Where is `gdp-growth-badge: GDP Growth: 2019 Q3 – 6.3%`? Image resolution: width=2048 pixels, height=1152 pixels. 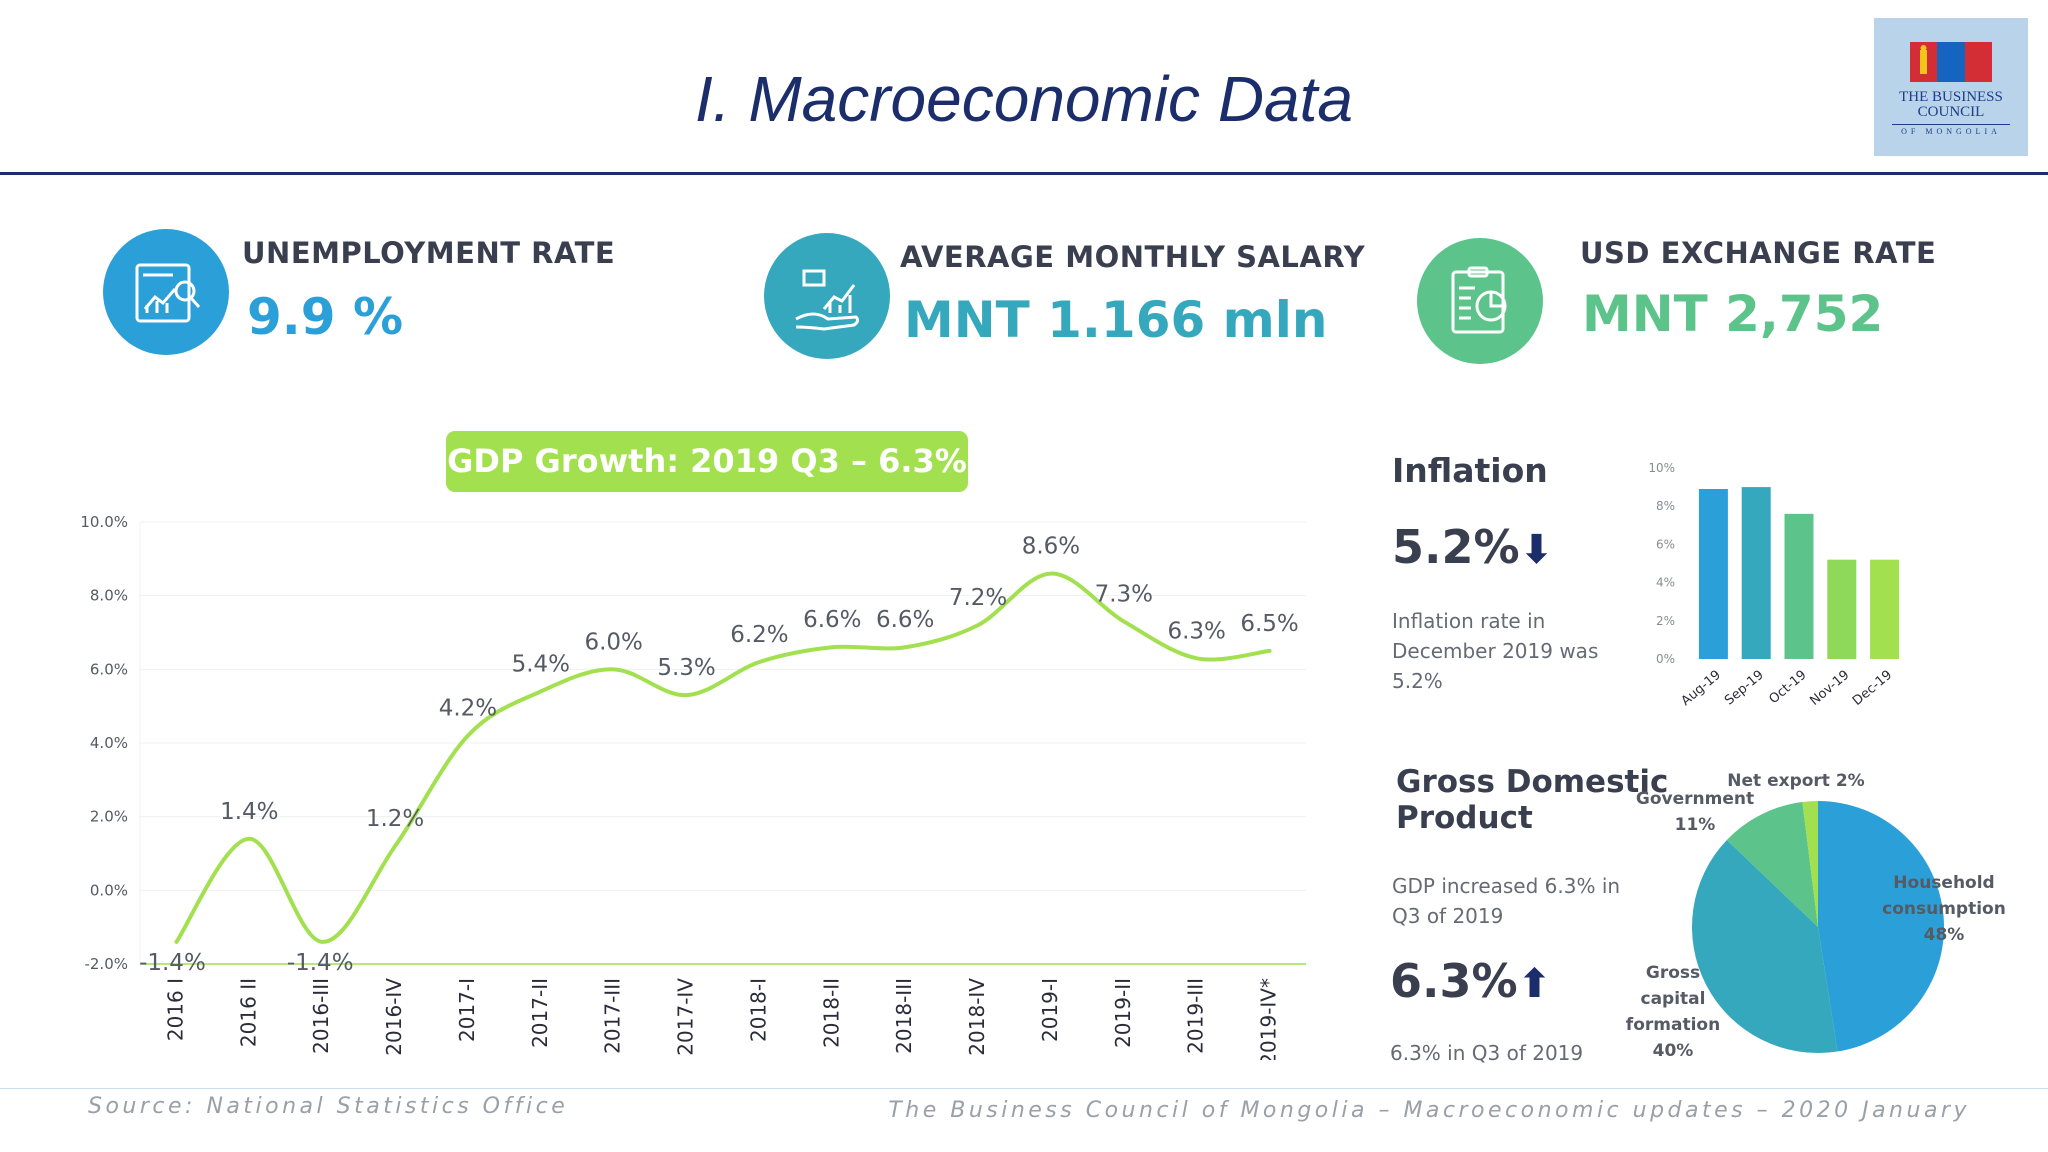 gdp-growth-badge: GDP Growth: 2019 Q3 – 6.3% is located at coordinates (707, 461).